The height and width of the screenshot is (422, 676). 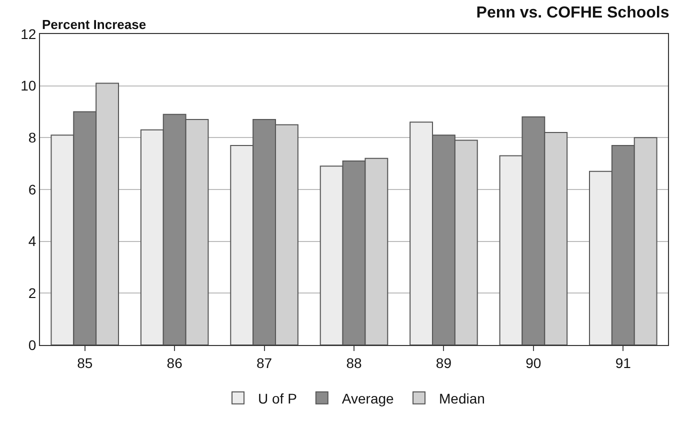 What do you see at coordinates (534, 362) in the screenshot?
I see `x-tick-label: 90` at bounding box center [534, 362].